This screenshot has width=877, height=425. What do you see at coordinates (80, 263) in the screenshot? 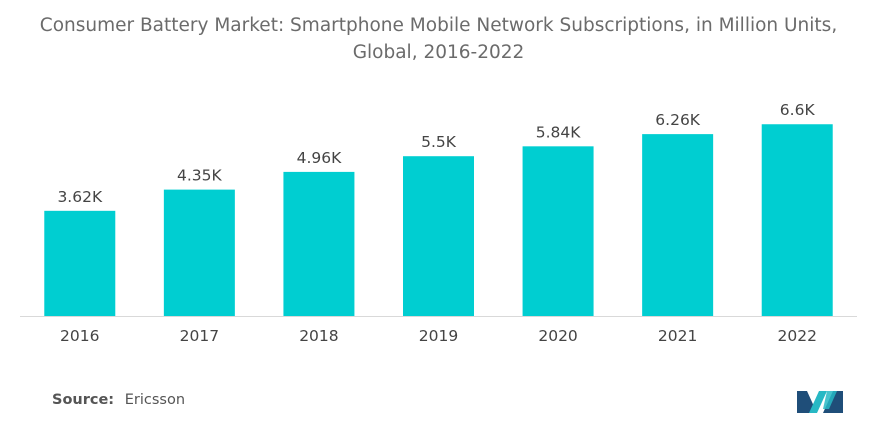
I see `bar-2016` at bounding box center [80, 263].